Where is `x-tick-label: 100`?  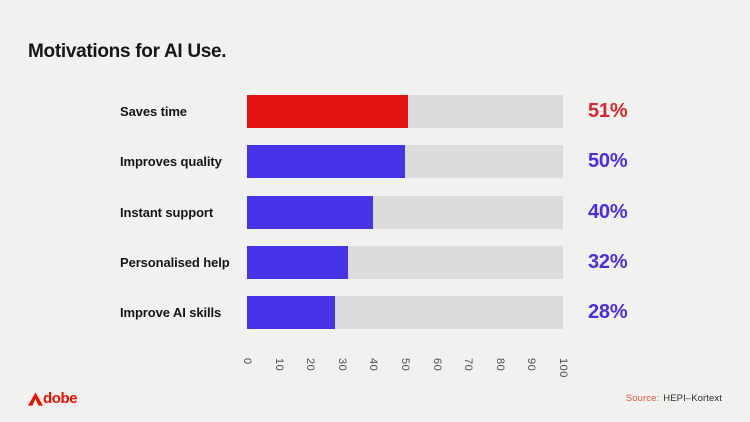
x-tick-label: 100 is located at coordinates (563, 368).